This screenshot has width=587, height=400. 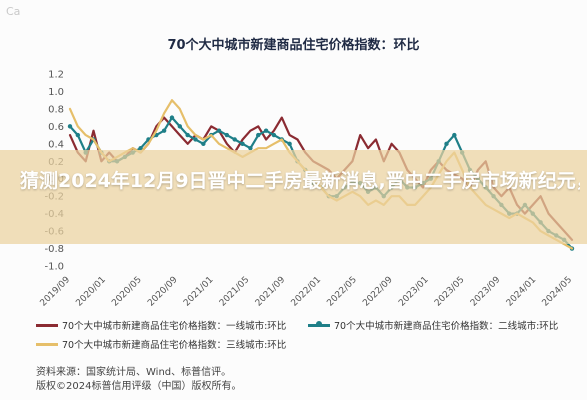 I want to click on x-tick-label: 2024/01, so click(x=522, y=292).